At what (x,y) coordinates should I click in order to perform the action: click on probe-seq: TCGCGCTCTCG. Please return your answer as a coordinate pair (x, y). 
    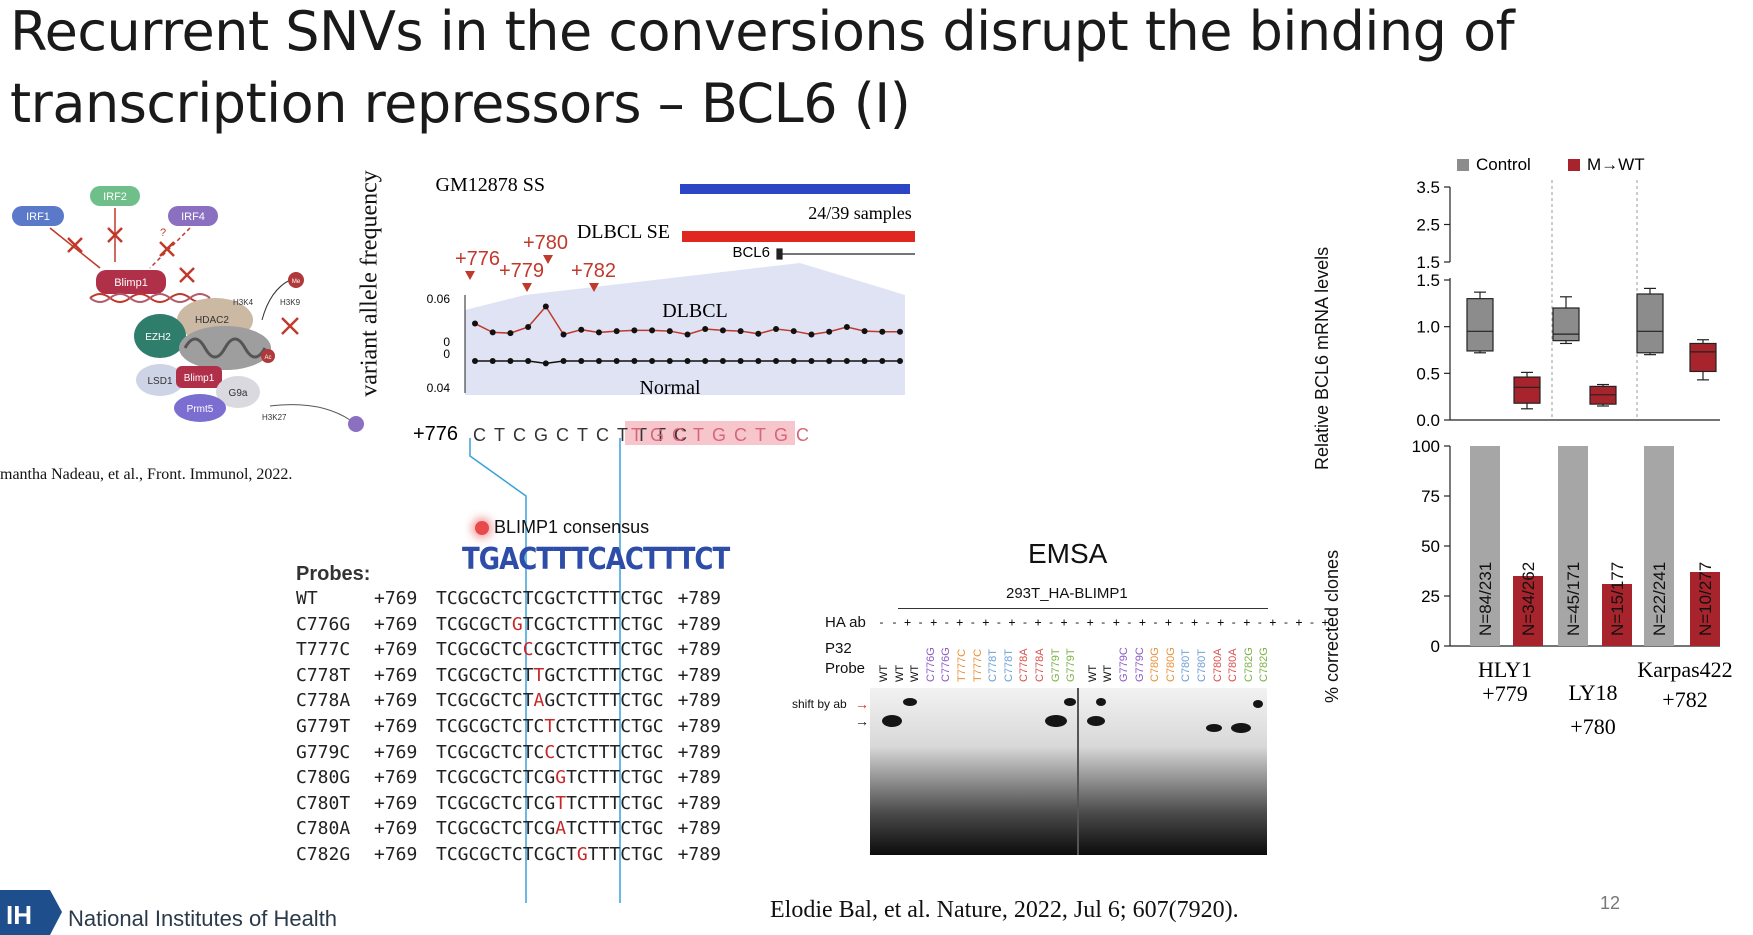
    Looking at the image, I should click on (496, 829).